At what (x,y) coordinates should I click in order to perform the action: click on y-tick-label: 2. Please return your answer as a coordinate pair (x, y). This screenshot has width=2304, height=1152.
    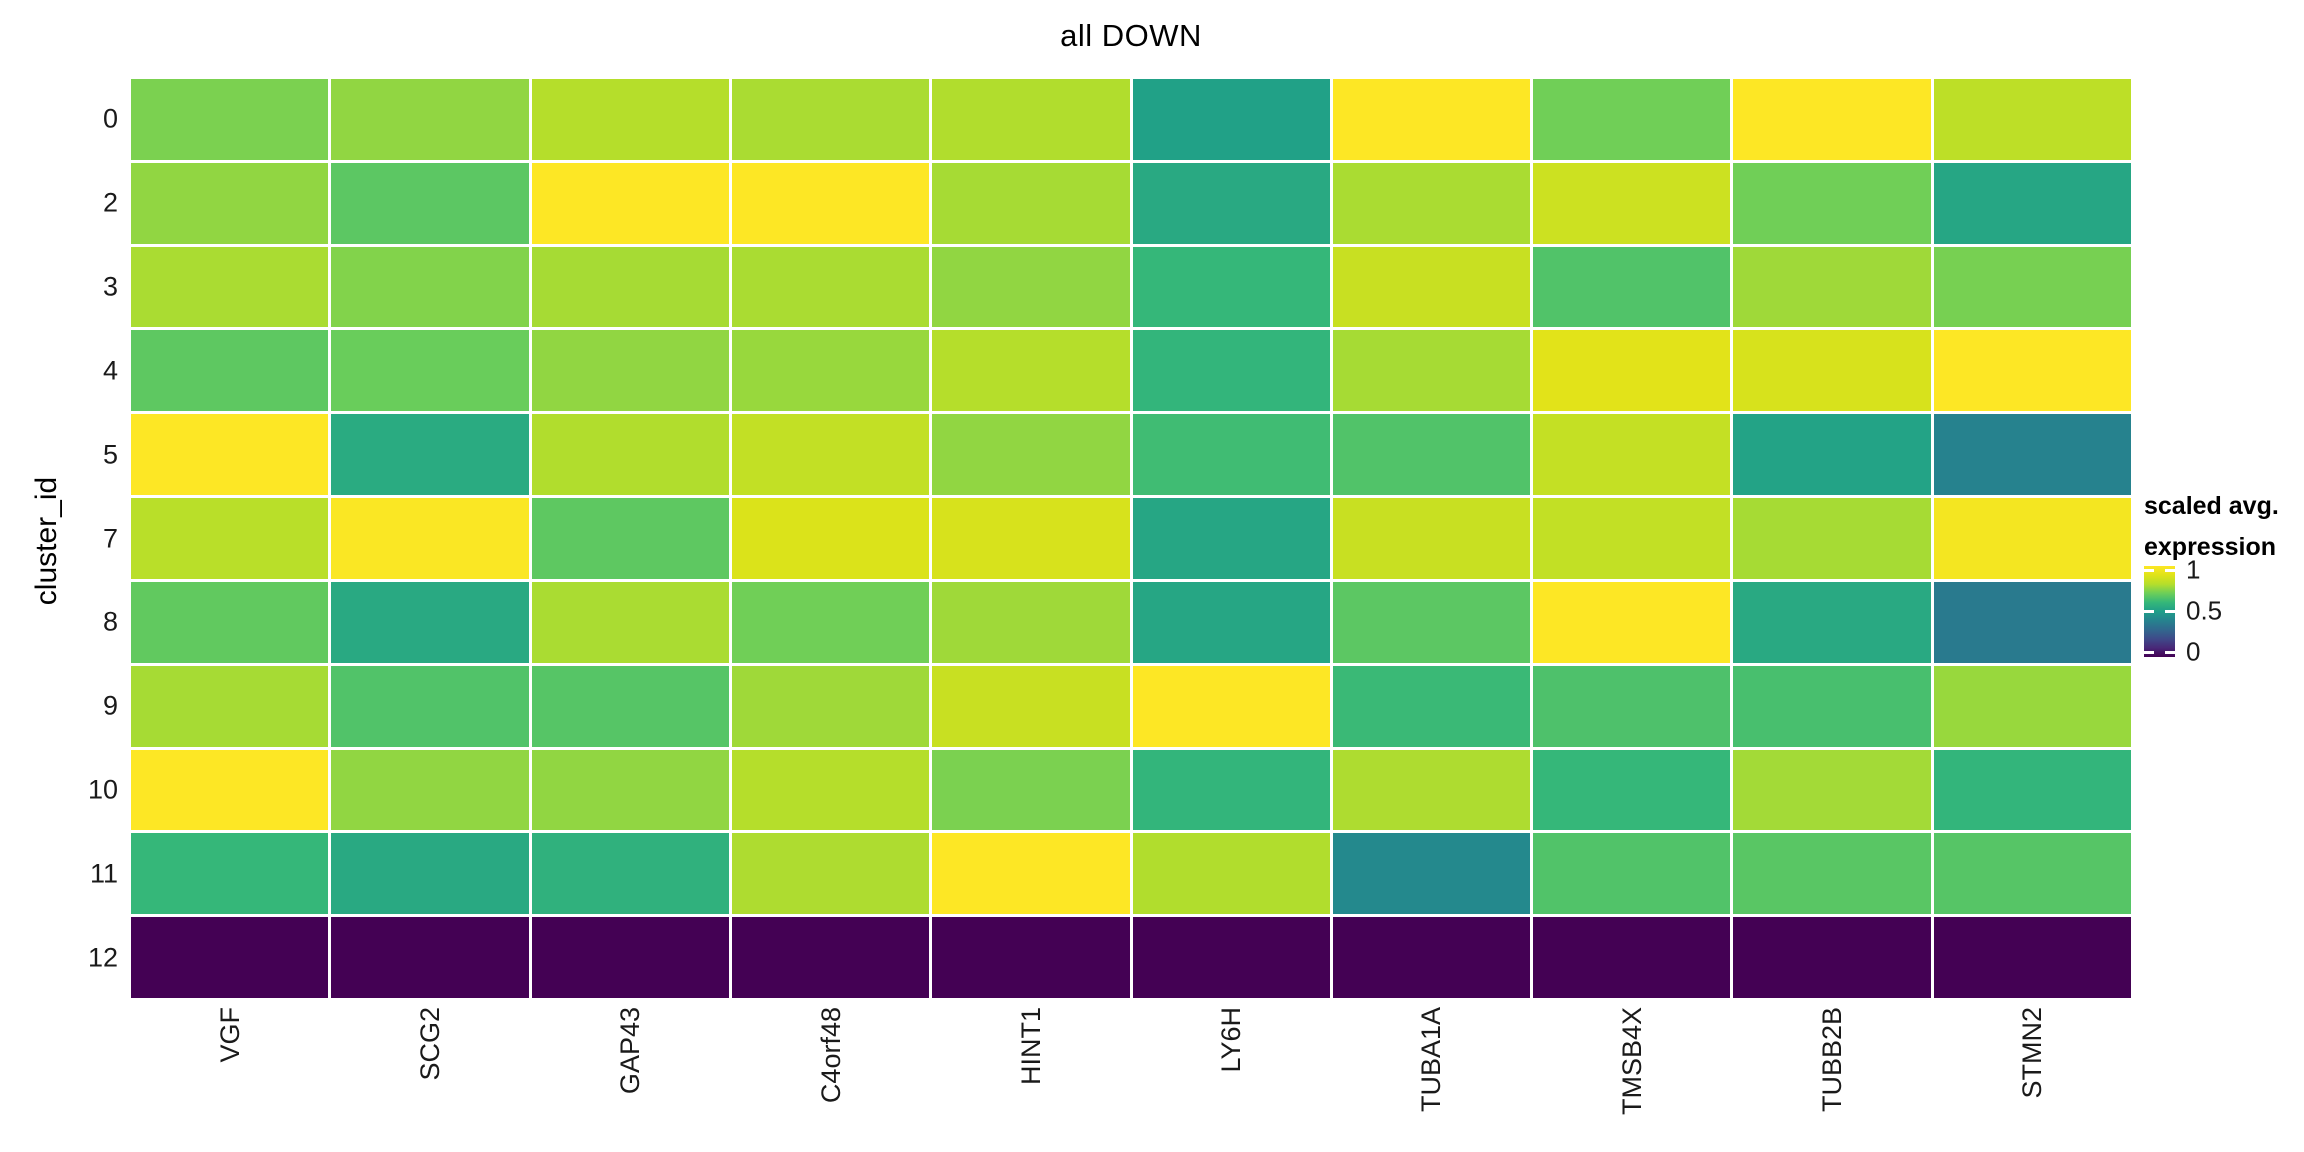
    Looking at the image, I should click on (110, 202).